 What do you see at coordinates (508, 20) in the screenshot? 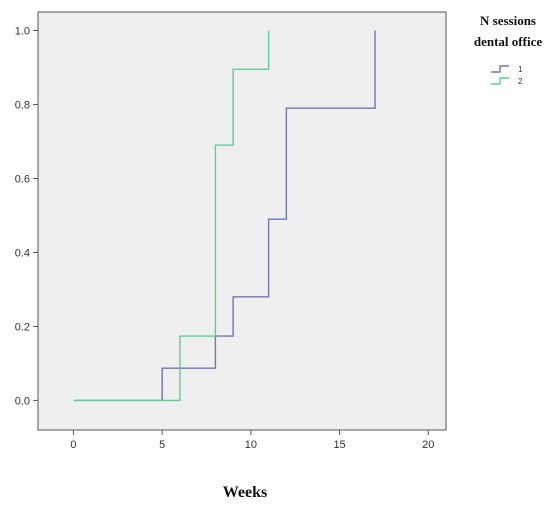
I see `legend-title-line1: N sessions` at bounding box center [508, 20].